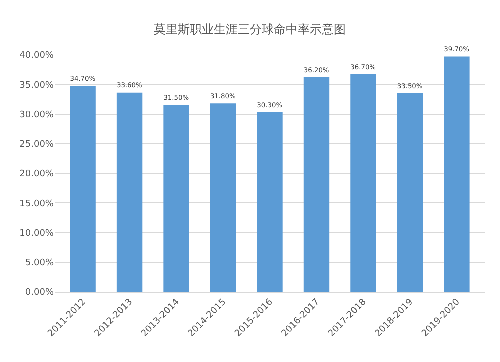  Describe the element at coordinates (39, 263) in the screenshot. I see `y-tick-label: 5.00%` at that location.